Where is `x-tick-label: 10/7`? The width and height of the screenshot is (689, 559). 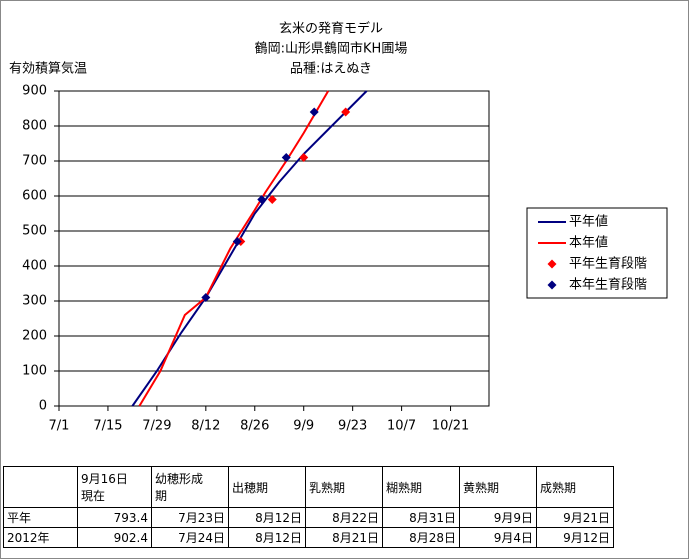 x-tick-label: 10/7 is located at coordinates (401, 426).